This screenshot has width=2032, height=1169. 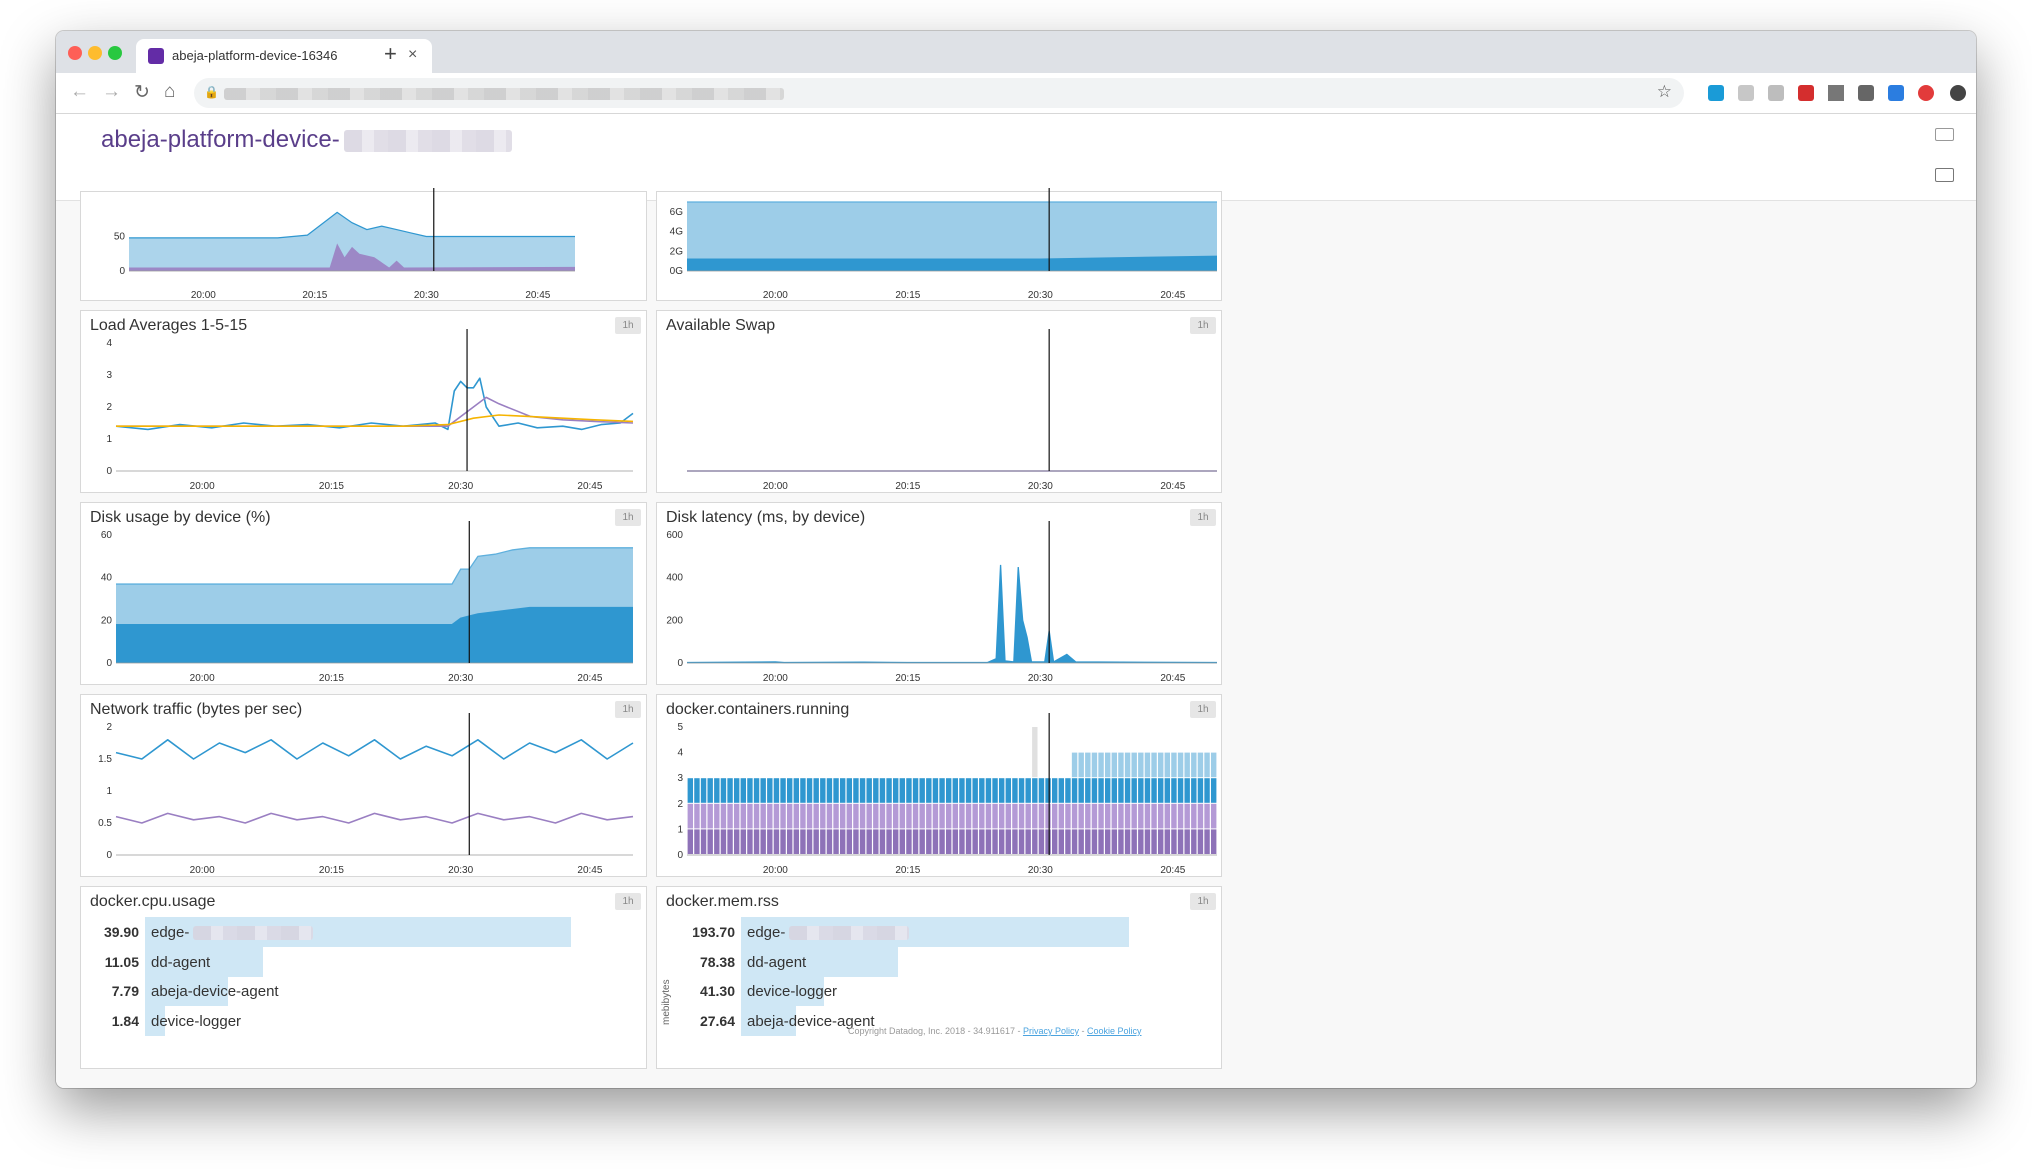 What do you see at coordinates (1944, 134) in the screenshot?
I see `keyboard-icon` at bounding box center [1944, 134].